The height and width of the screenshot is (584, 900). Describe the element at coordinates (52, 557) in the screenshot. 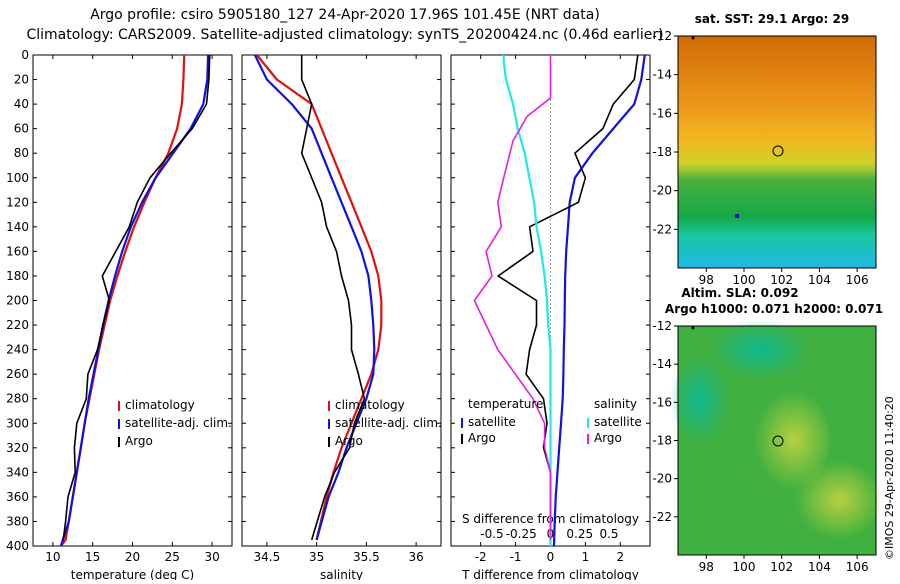

I see `x-tick-label: 10` at that location.